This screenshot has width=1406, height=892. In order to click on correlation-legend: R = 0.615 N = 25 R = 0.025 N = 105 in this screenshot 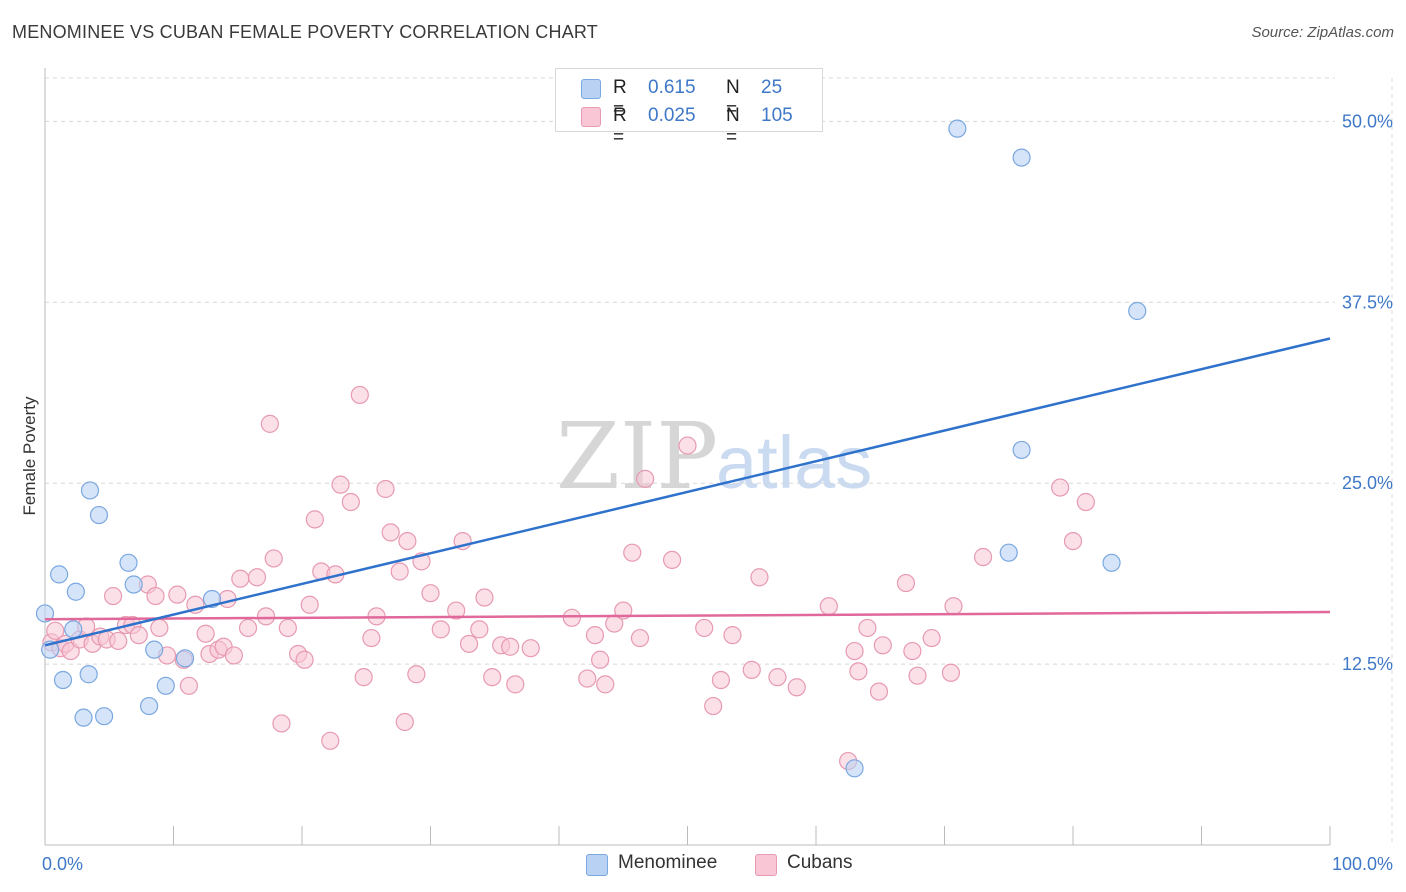, I will do `click(689, 108)`.